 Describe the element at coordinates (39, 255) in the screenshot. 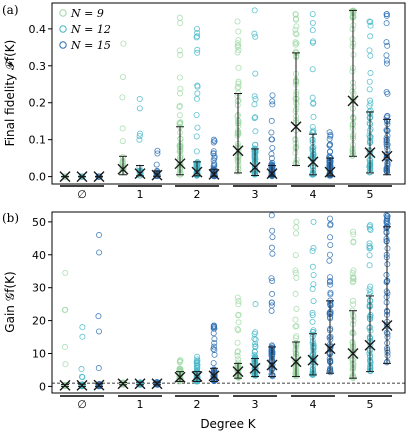

I see `y-tick-label: 40` at that location.